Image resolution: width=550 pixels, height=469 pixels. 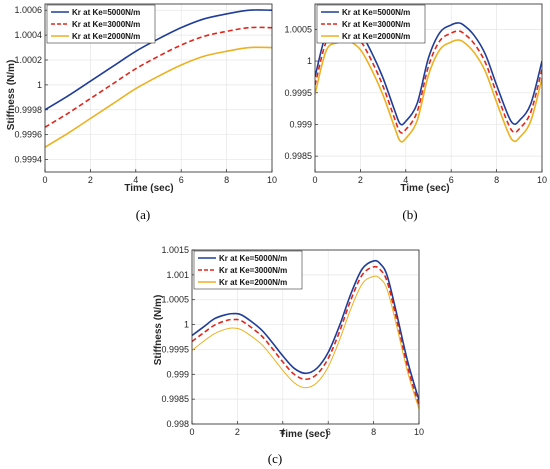 What do you see at coordinates (300, 124) in the screenshot?
I see `panel-b-y-tick-label: 0.999` at bounding box center [300, 124].